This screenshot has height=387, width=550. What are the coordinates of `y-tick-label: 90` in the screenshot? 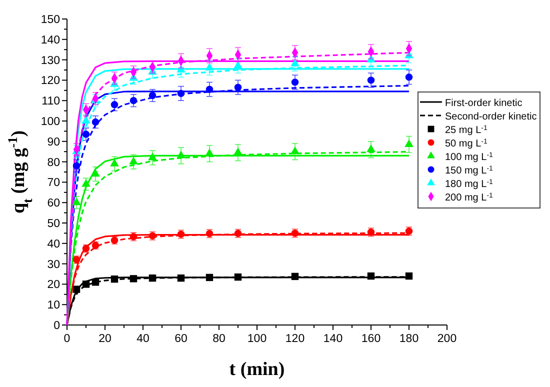 It's located at (53, 142).